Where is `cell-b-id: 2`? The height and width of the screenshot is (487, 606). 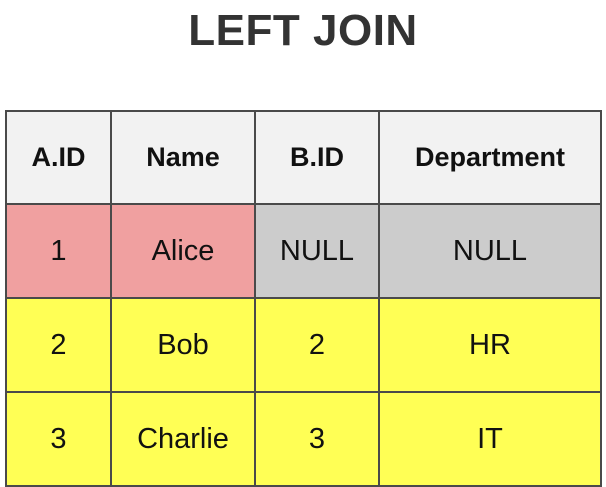 cell-b-id: 2 is located at coordinates (317, 345).